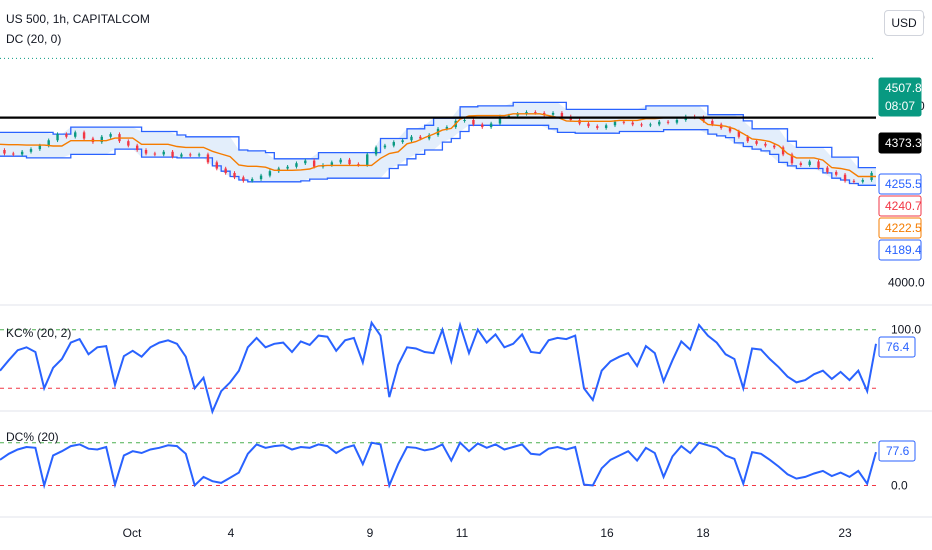 This screenshot has height=550, width=932. Describe the element at coordinates (438, 465) in the screenshot. I see `dc-line` at that location.